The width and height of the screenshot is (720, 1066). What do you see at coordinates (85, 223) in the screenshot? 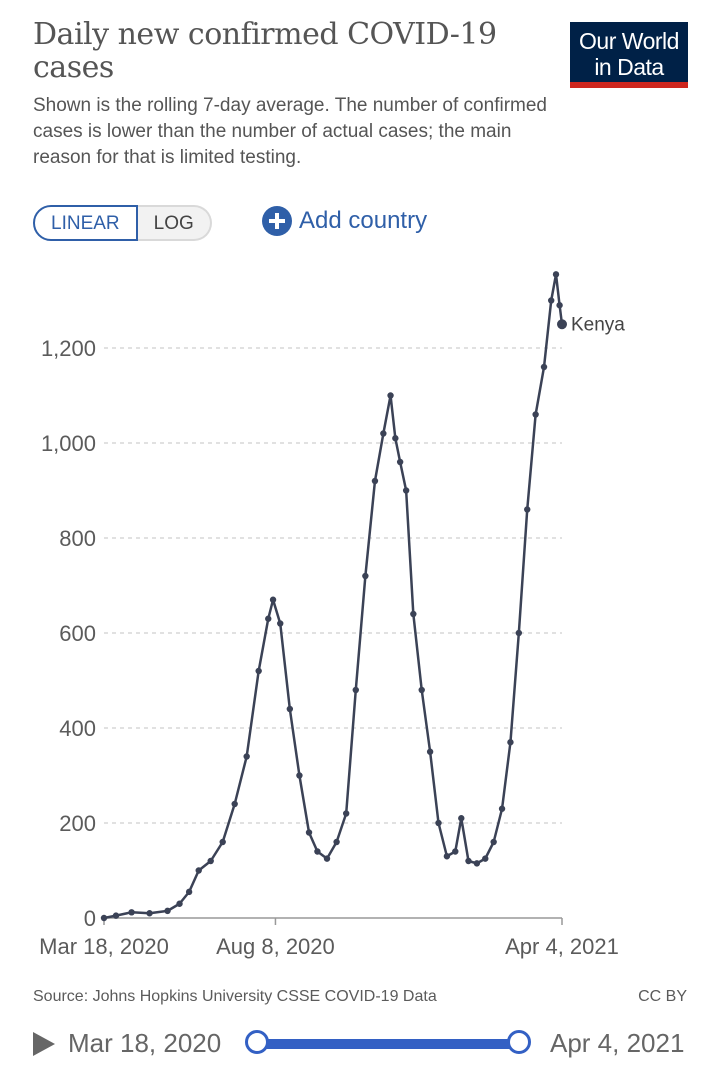
I see `linear-scale-button: LINEAR` at bounding box center [85, 223].